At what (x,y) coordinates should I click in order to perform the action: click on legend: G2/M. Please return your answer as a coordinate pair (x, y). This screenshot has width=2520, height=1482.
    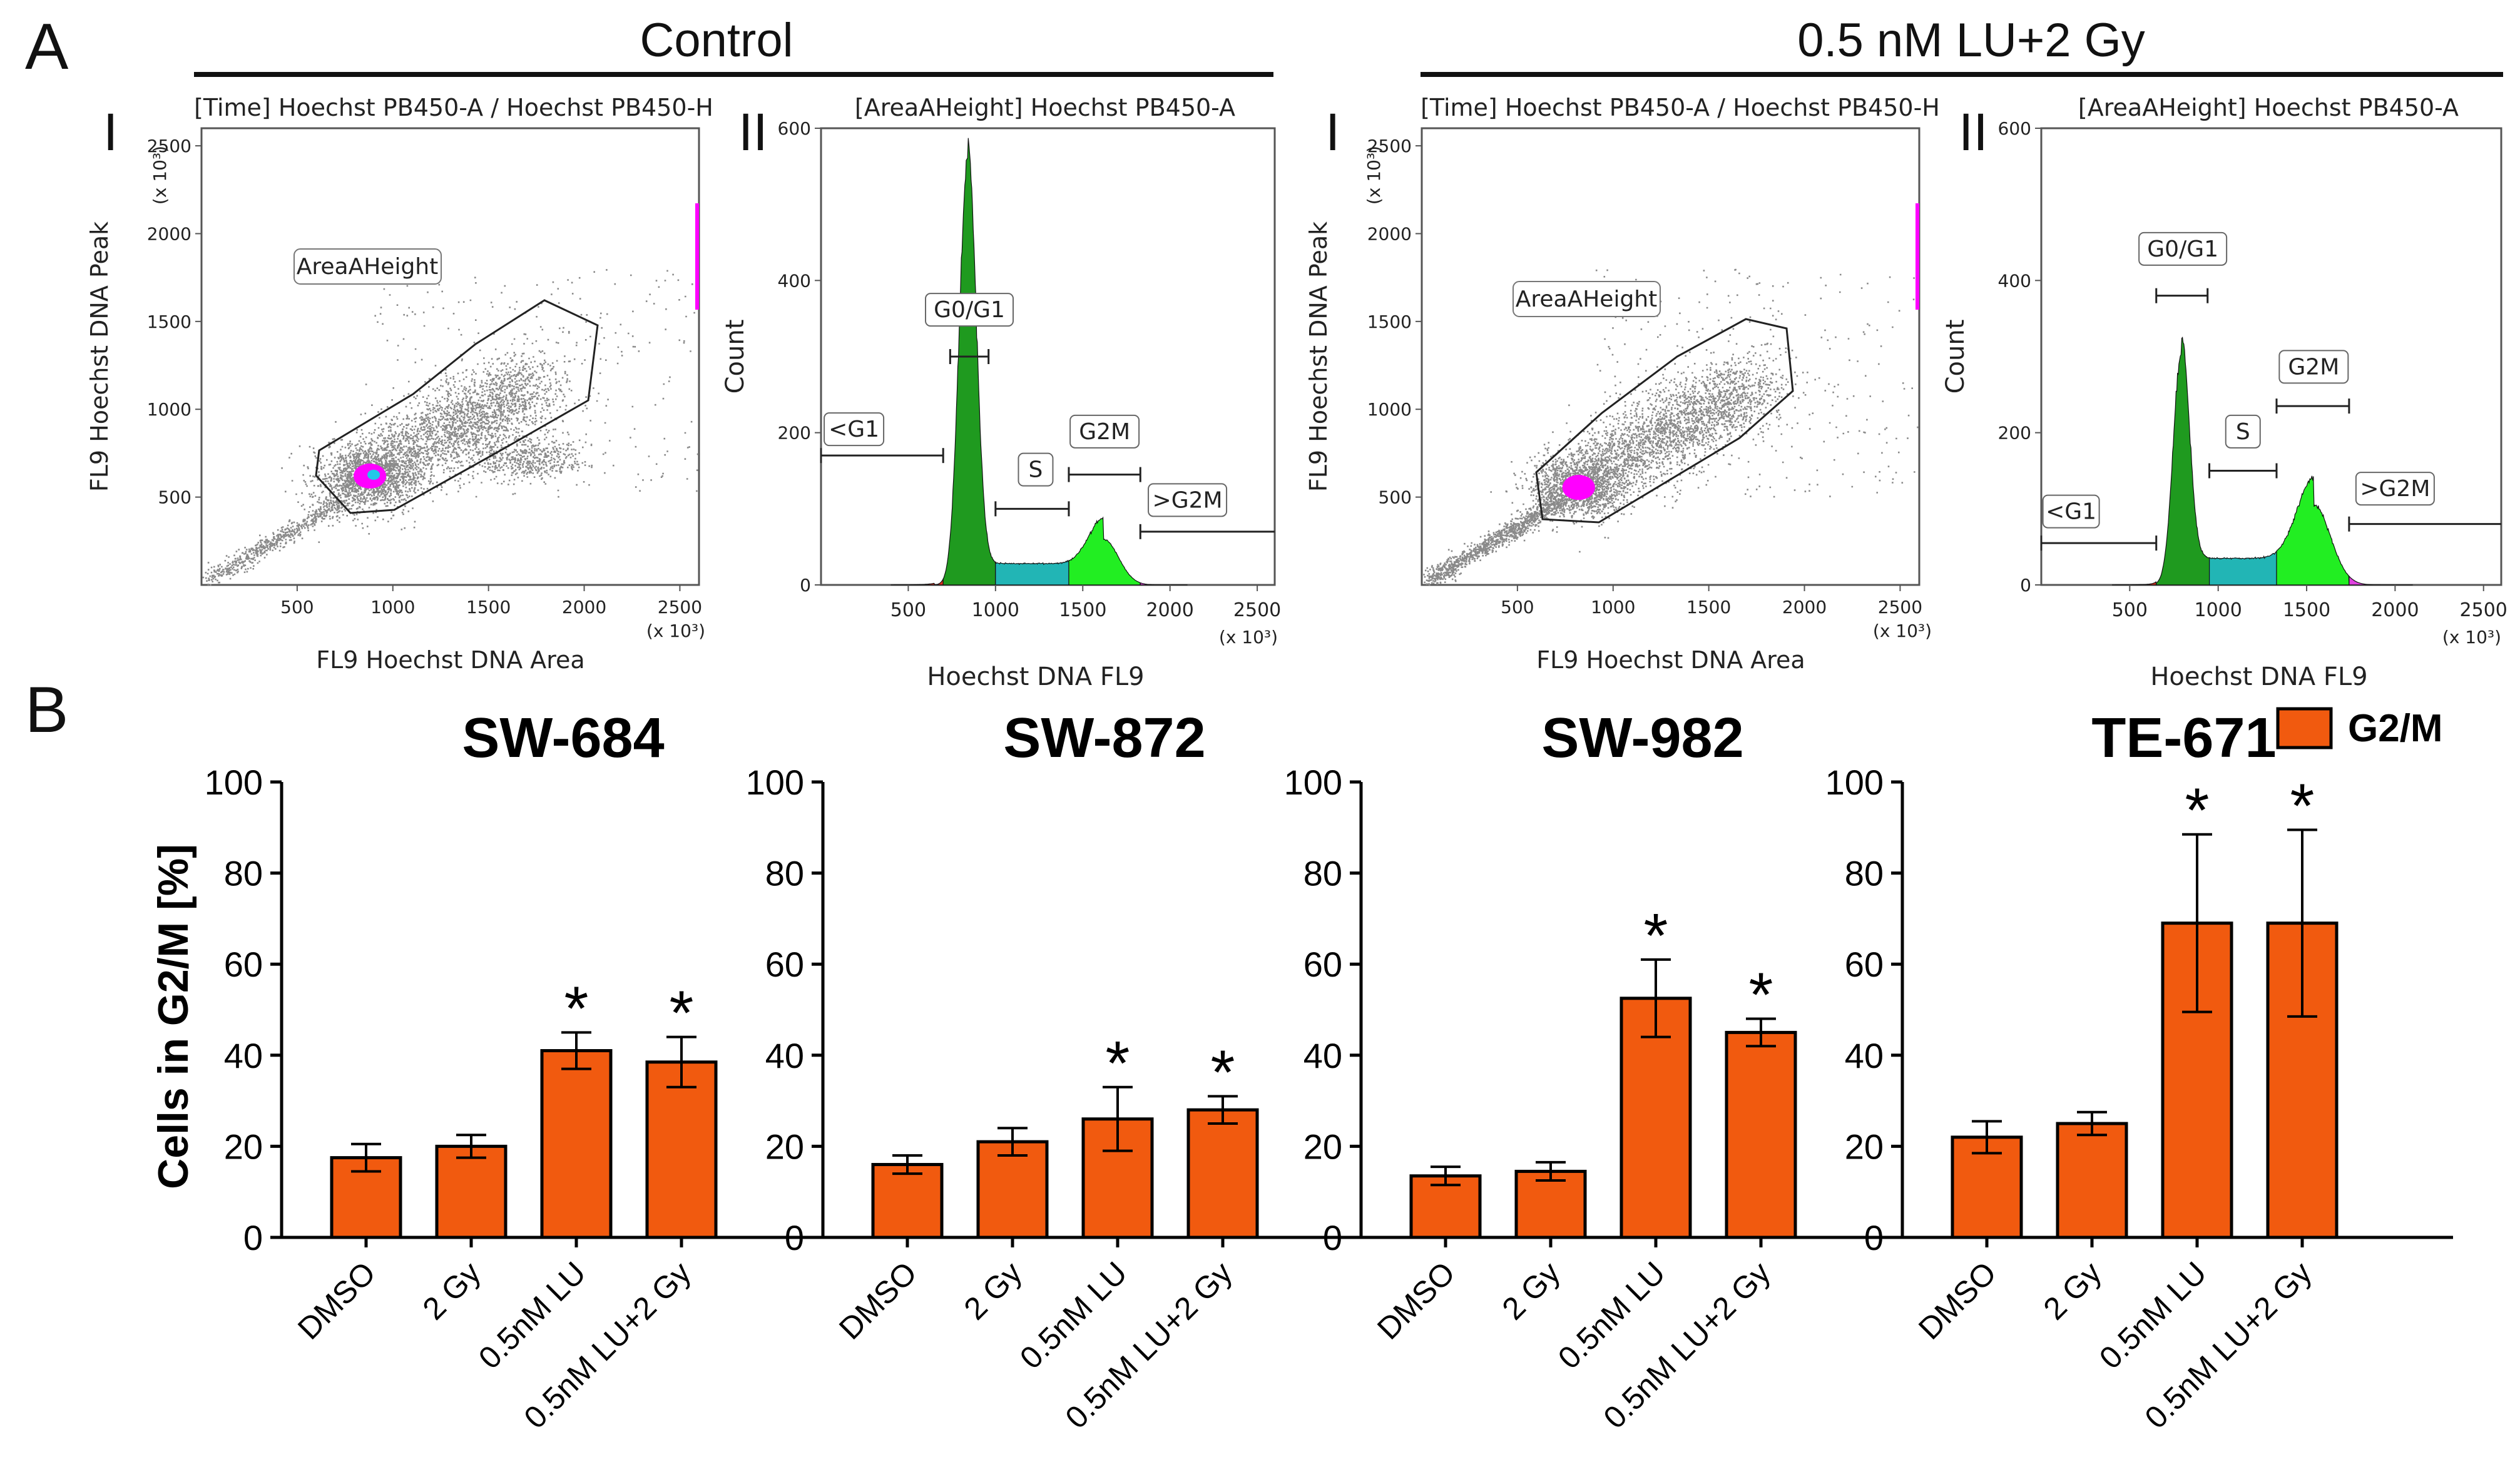
    Looking at the image, I should click on (2360, 728).